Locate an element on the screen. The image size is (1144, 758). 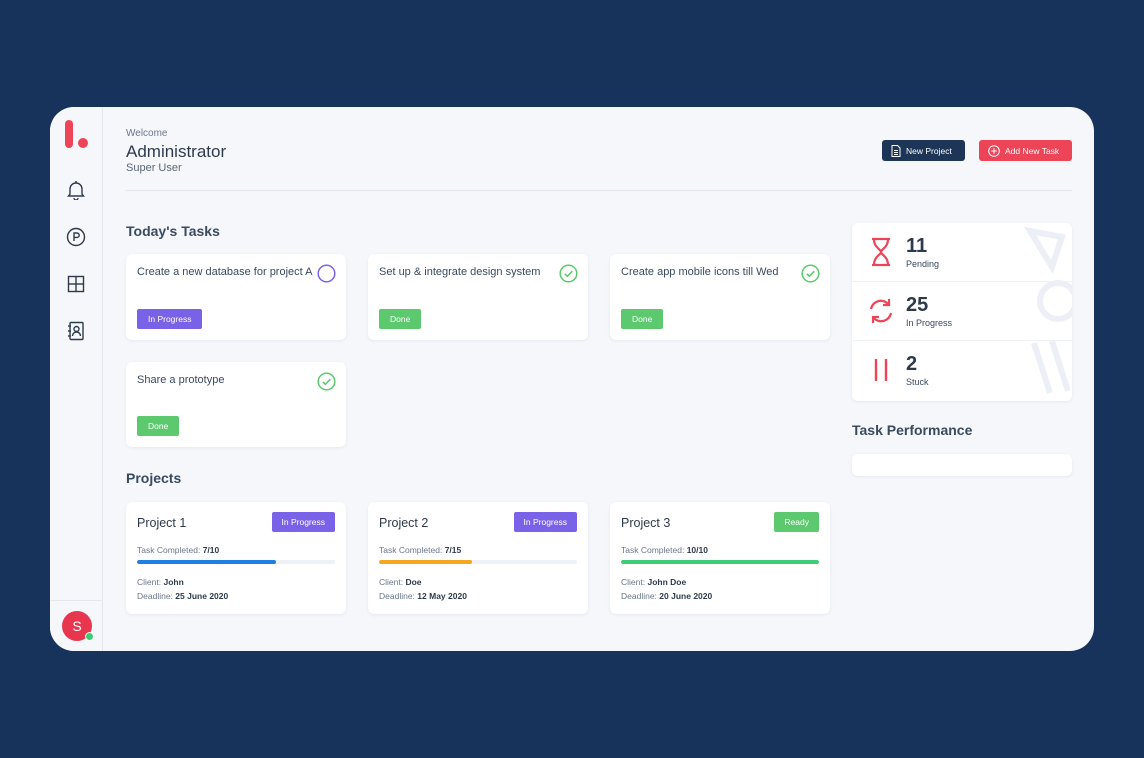
task-stats-card: 11 Pending 25 In Progress is located at coordinates (962, 312).